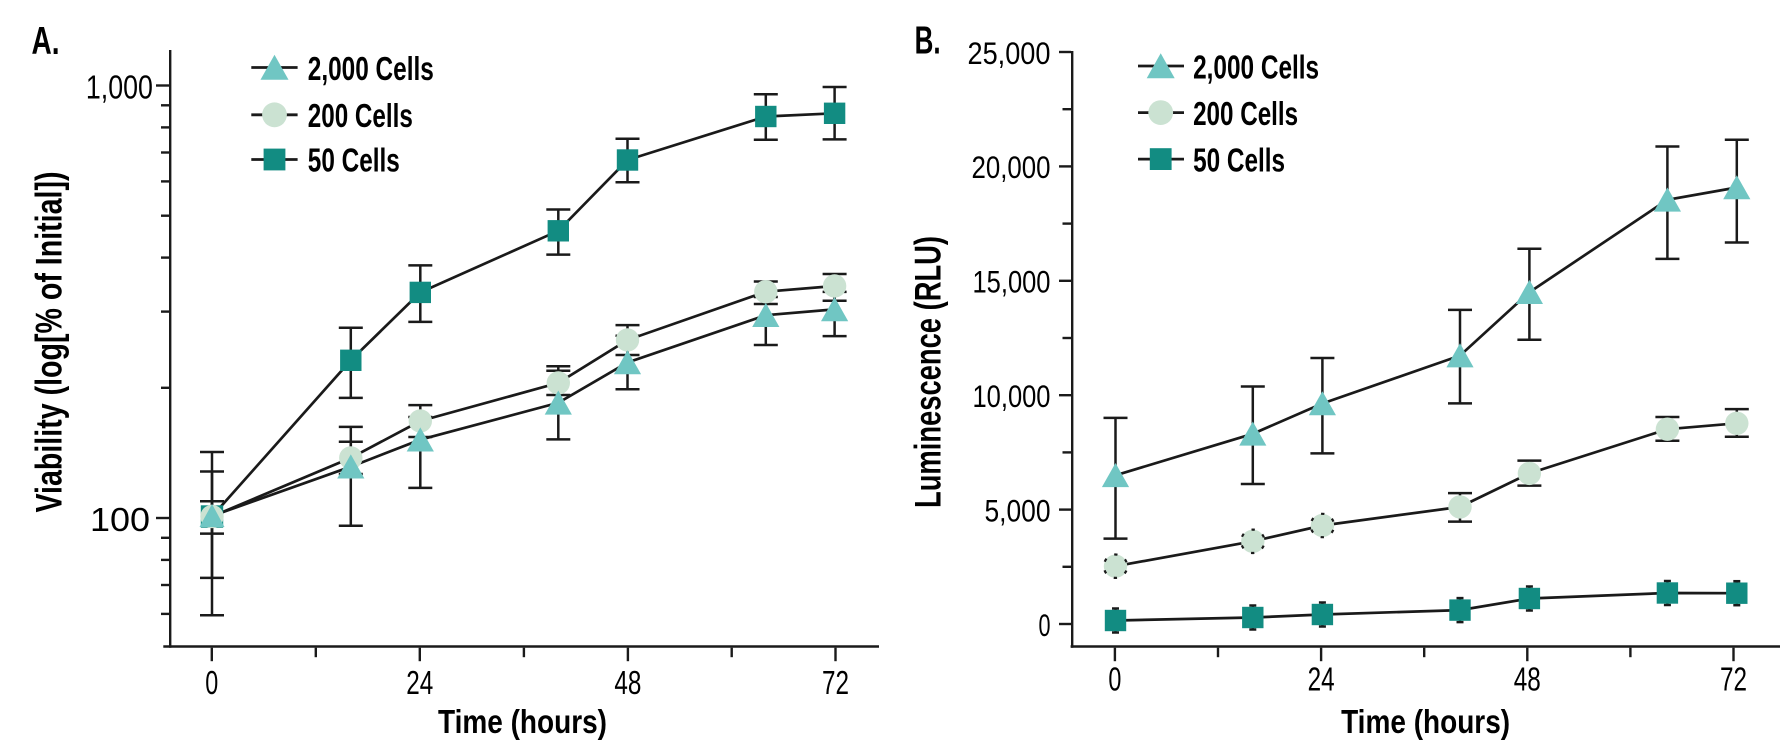  What do you see at coordinates (1018, 510) in the screenshot?
I see `svg-text: 5,000` at bounding box center [1018, 510].